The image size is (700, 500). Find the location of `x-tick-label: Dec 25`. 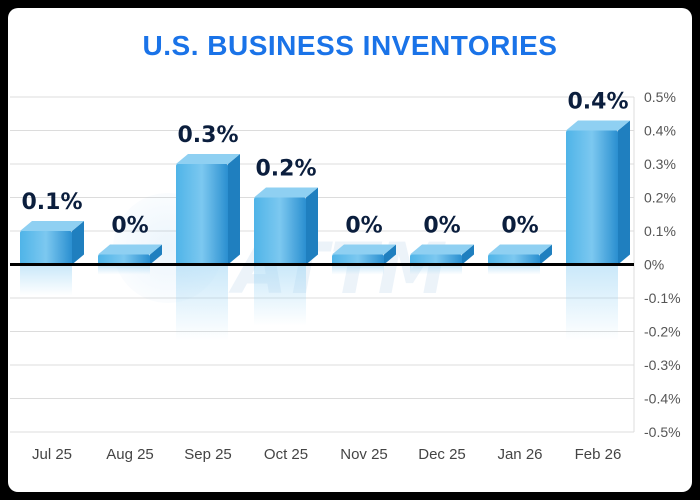

x-tick-label: Dec 25 is located at coordinates (442, 454).